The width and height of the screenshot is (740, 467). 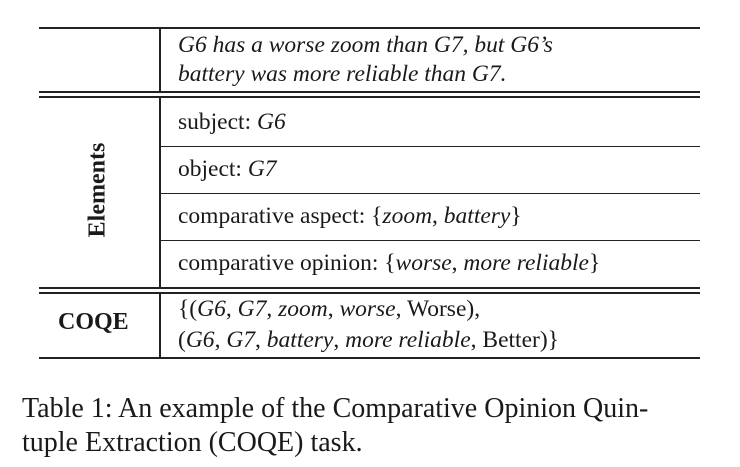 I want to click on table-double-rule-2b, so click(x=369, y=293).